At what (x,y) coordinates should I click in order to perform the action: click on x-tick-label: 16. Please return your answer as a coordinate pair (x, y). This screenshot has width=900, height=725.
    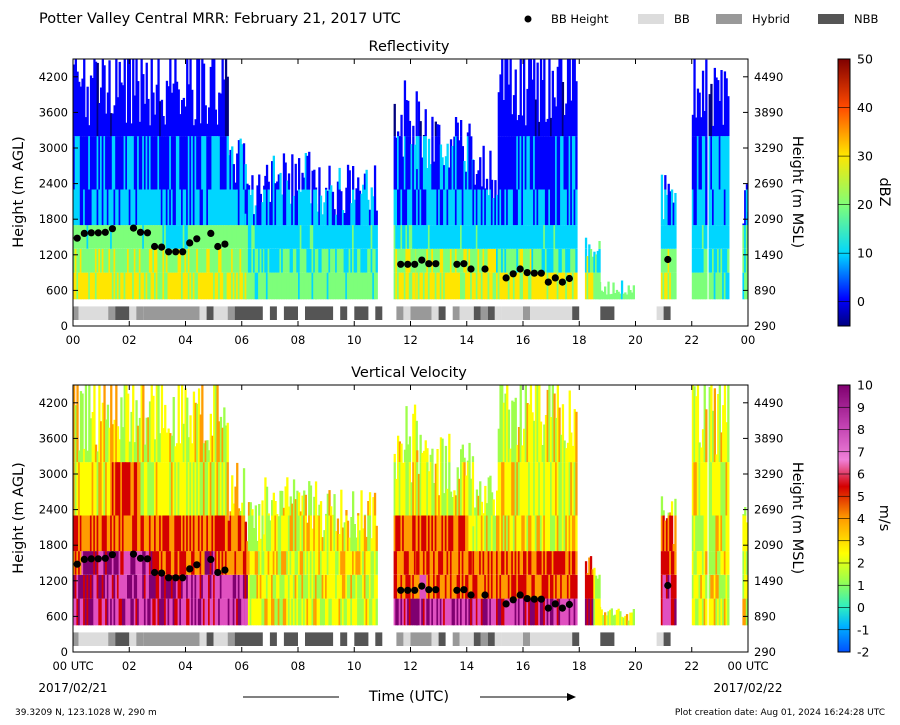
    Looking at the image, I should click on (523, 340).